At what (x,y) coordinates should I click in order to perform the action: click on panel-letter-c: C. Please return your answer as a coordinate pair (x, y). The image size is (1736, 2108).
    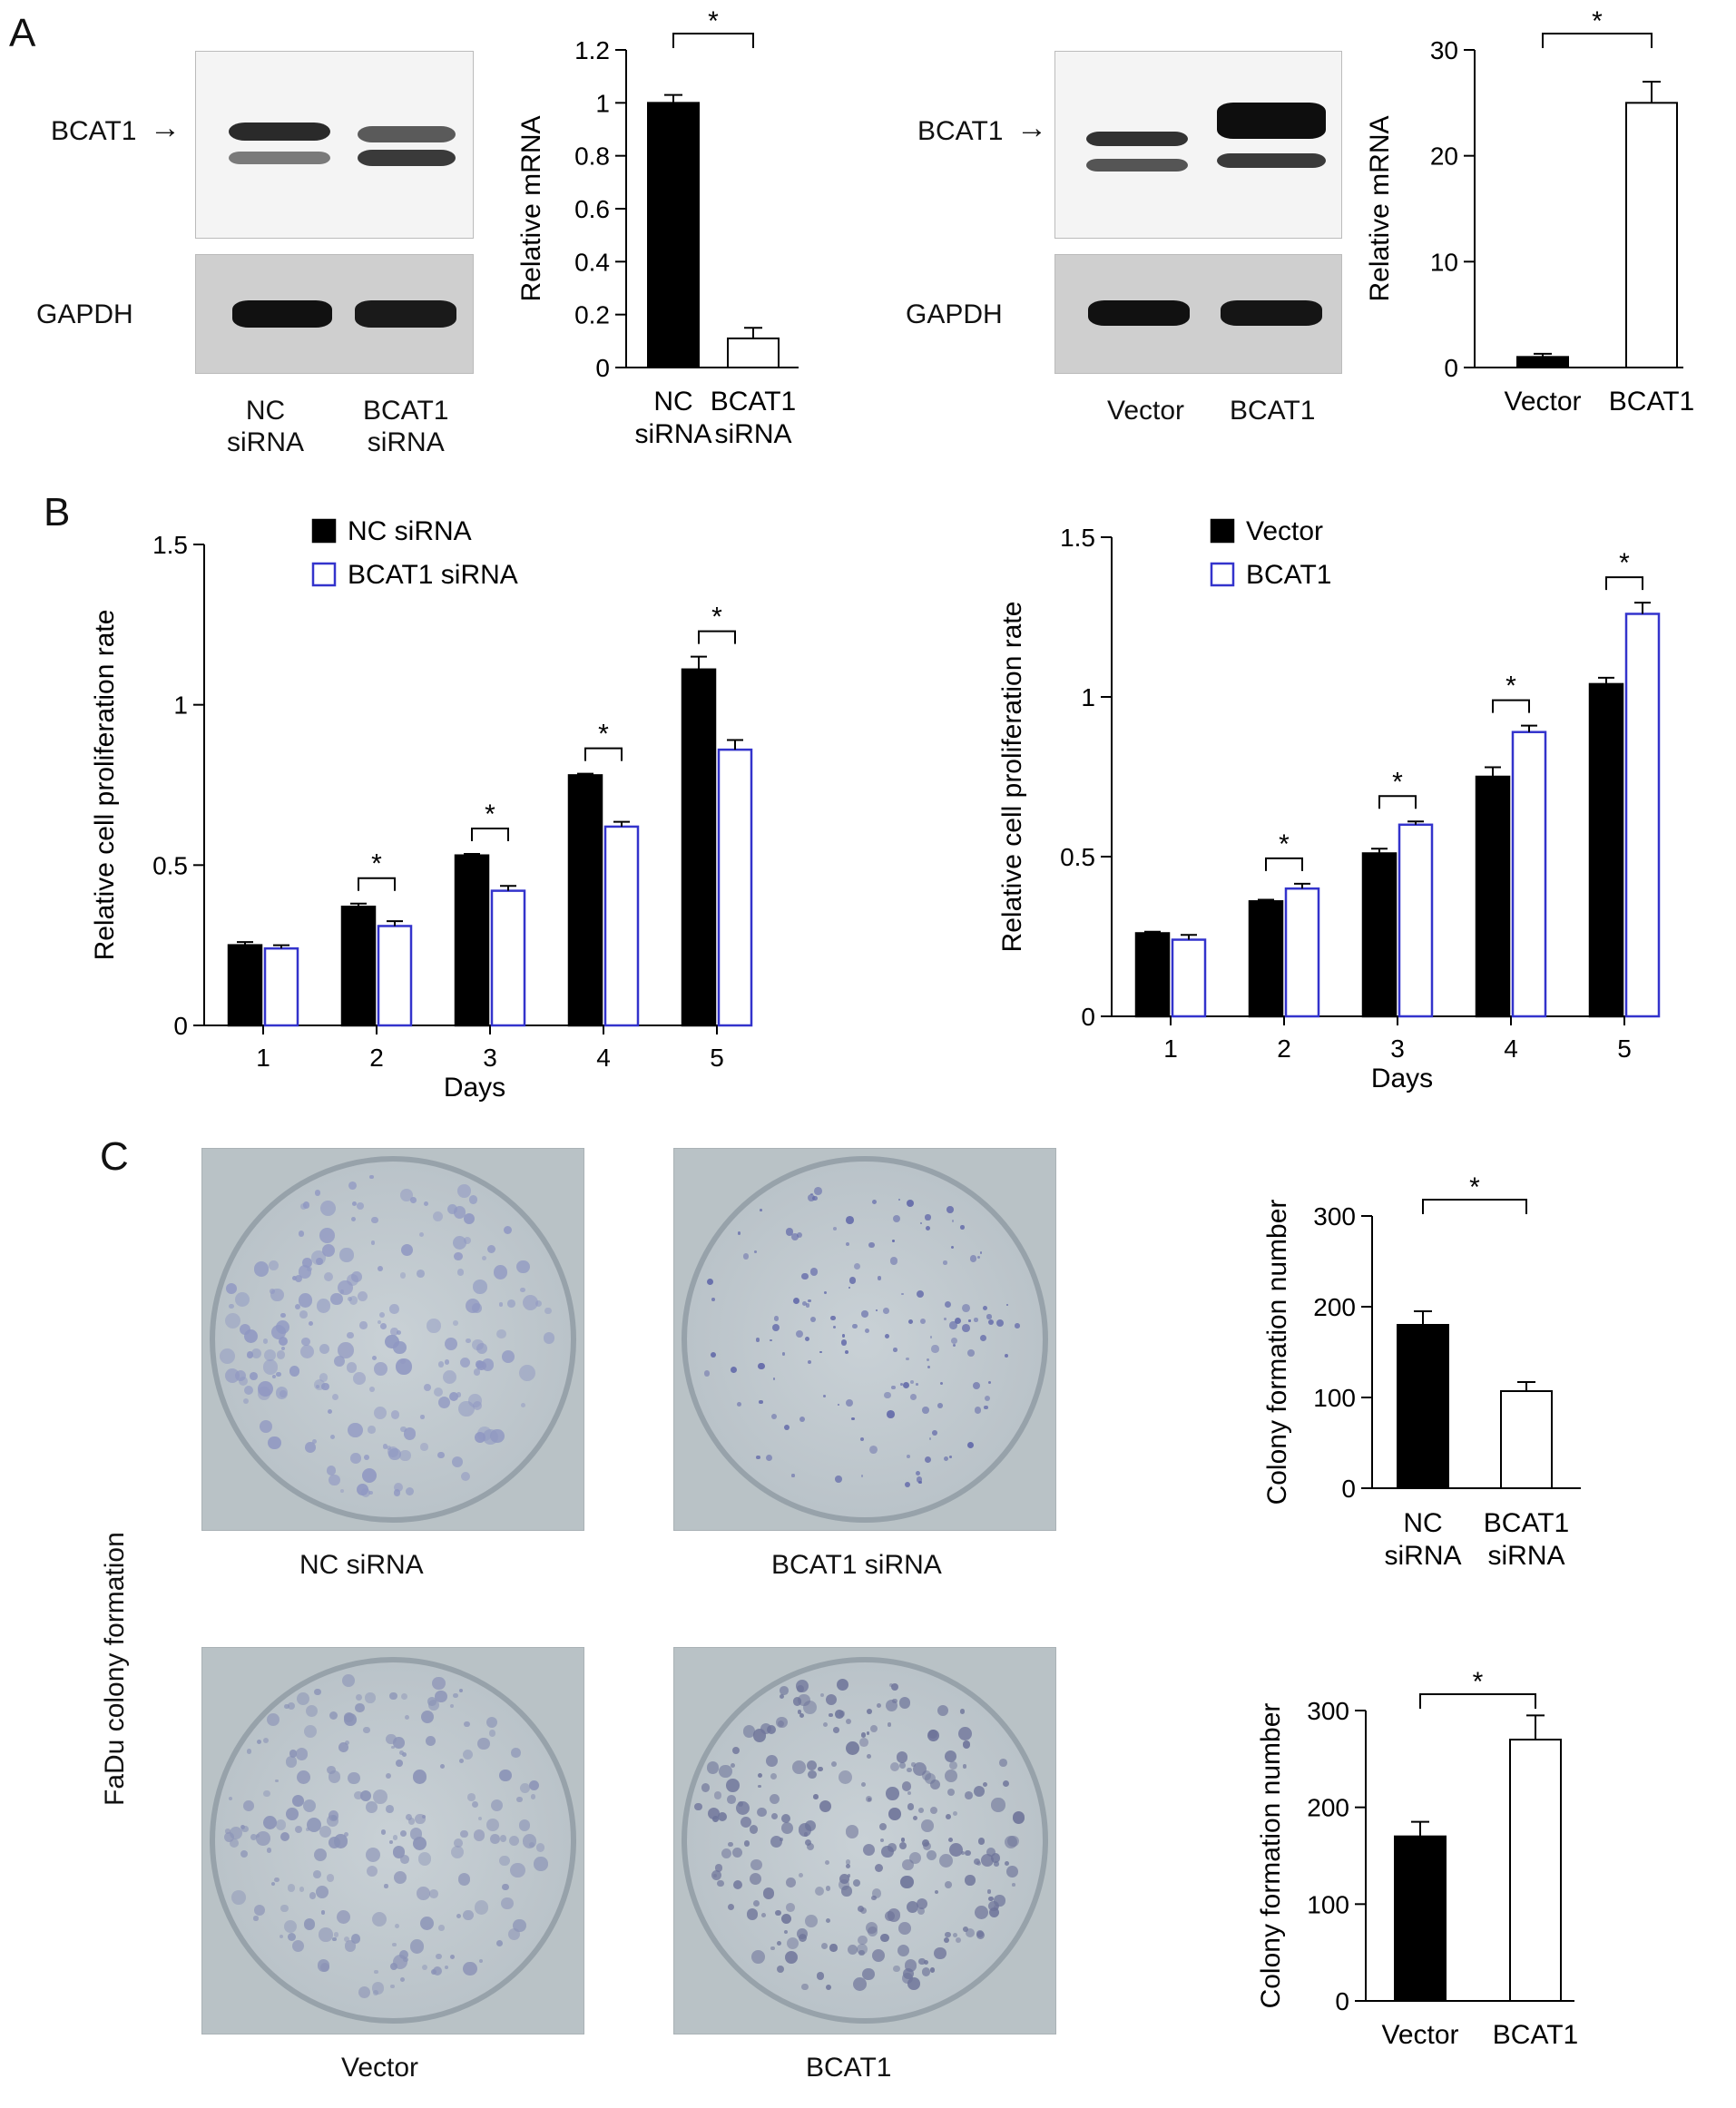
    Looking at the image, I should click on (115, 1157).